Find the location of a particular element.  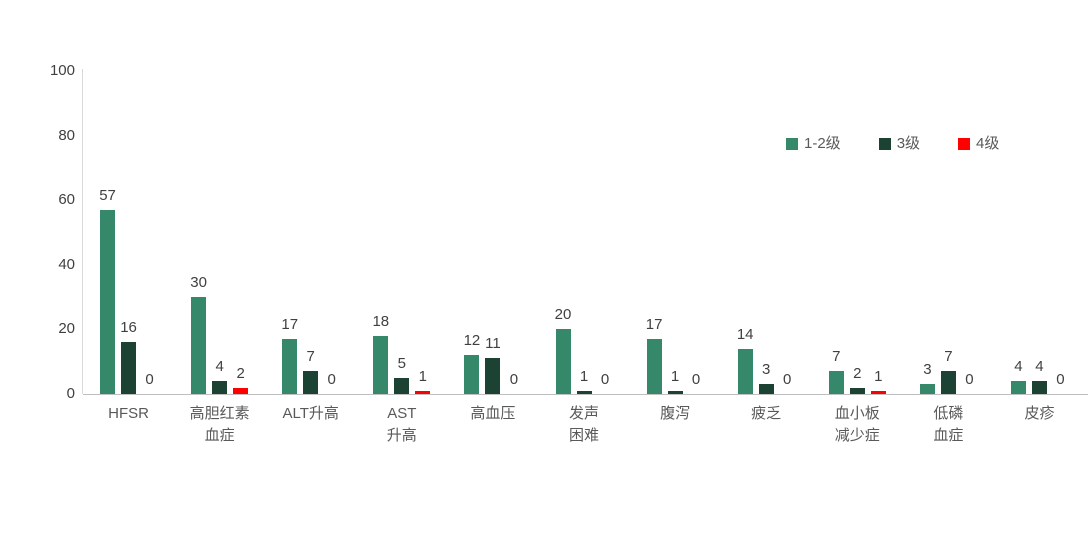

category-label: 皮疹 is located at coordinates (1039, 413).